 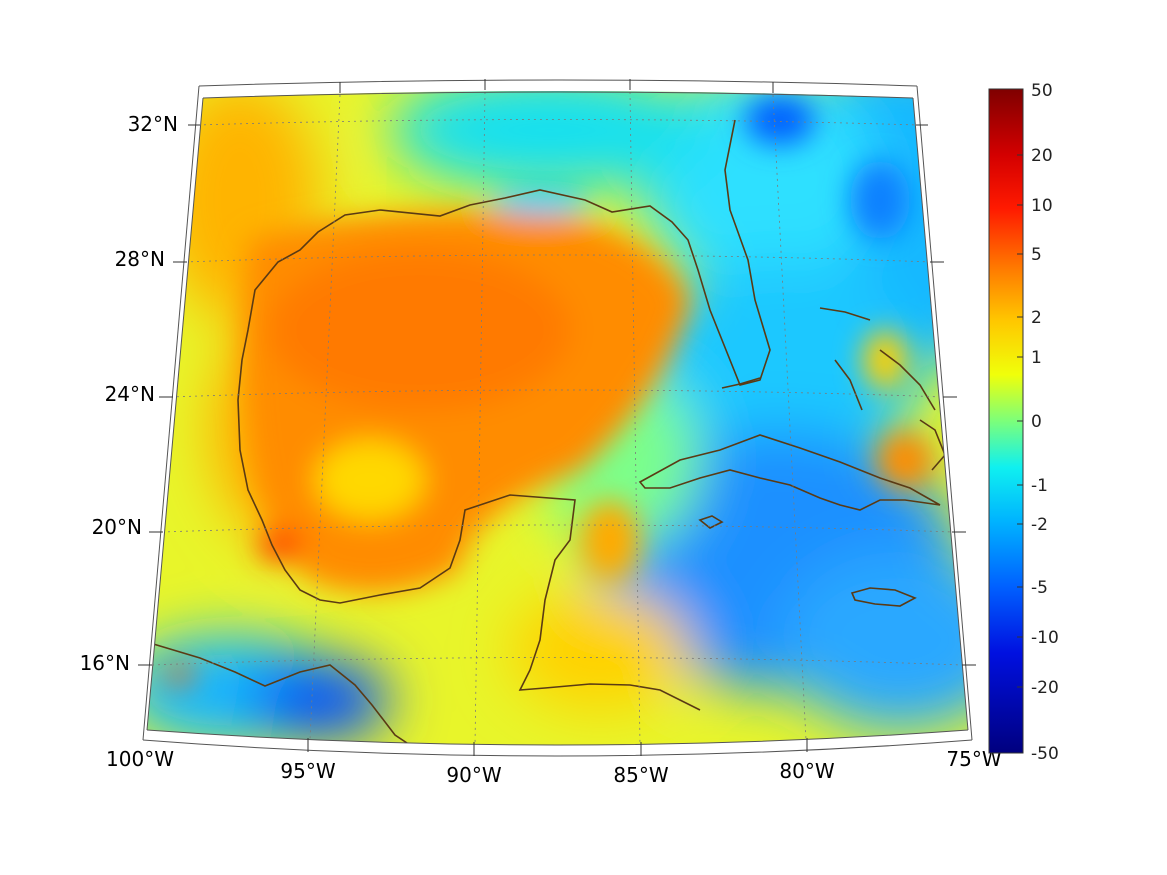 I want to click on lon-labels: 100°W 95°W 90°W 85°W 80°W 75°W, so click(x=554, y=767).